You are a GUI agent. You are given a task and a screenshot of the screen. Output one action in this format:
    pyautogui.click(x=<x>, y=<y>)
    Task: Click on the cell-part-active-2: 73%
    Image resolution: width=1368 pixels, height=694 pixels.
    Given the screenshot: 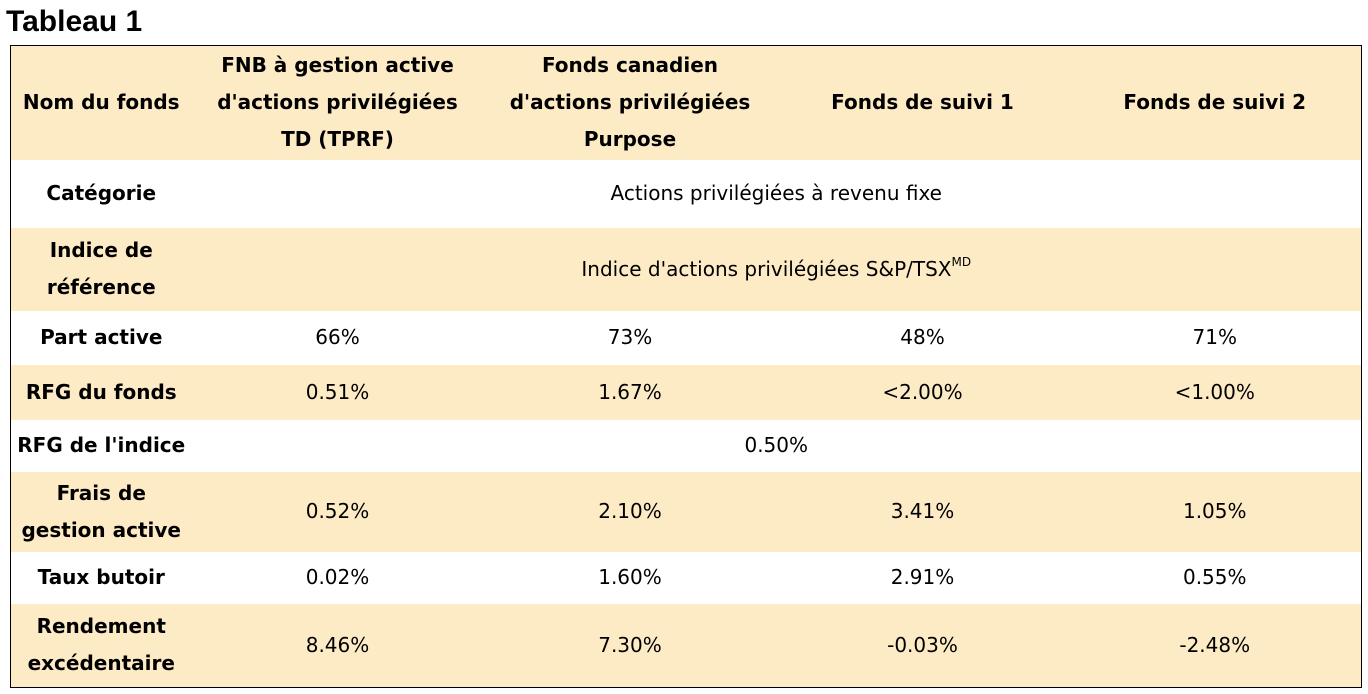 What is the action you would take?
    pyautogui.click(x=630, y=337)
    